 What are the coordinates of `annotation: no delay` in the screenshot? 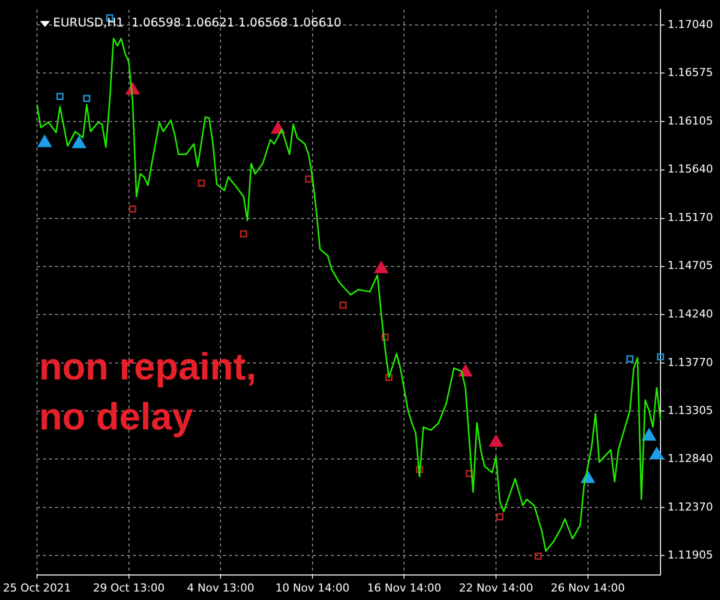 It's located at (116, 417).